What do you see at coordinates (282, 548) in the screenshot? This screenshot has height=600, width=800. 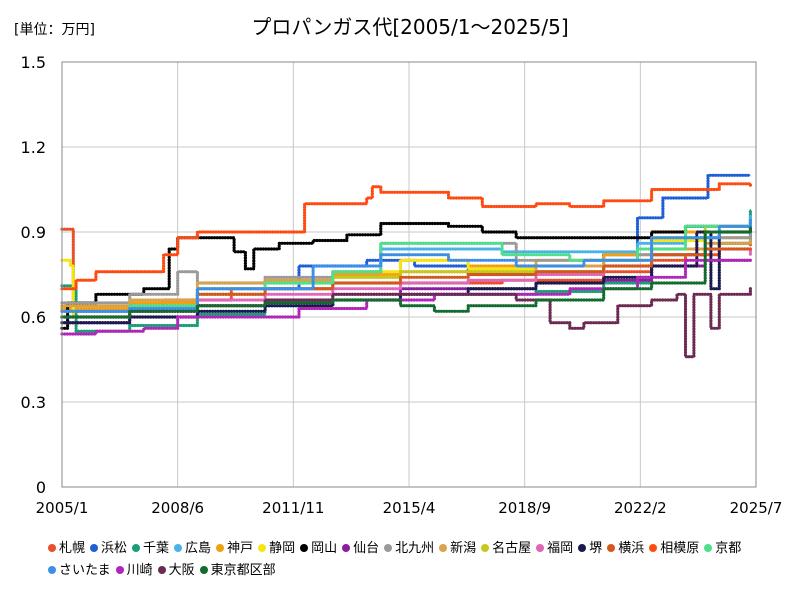 I see `legend-label: 静岡` at bounding box center [282, 548].